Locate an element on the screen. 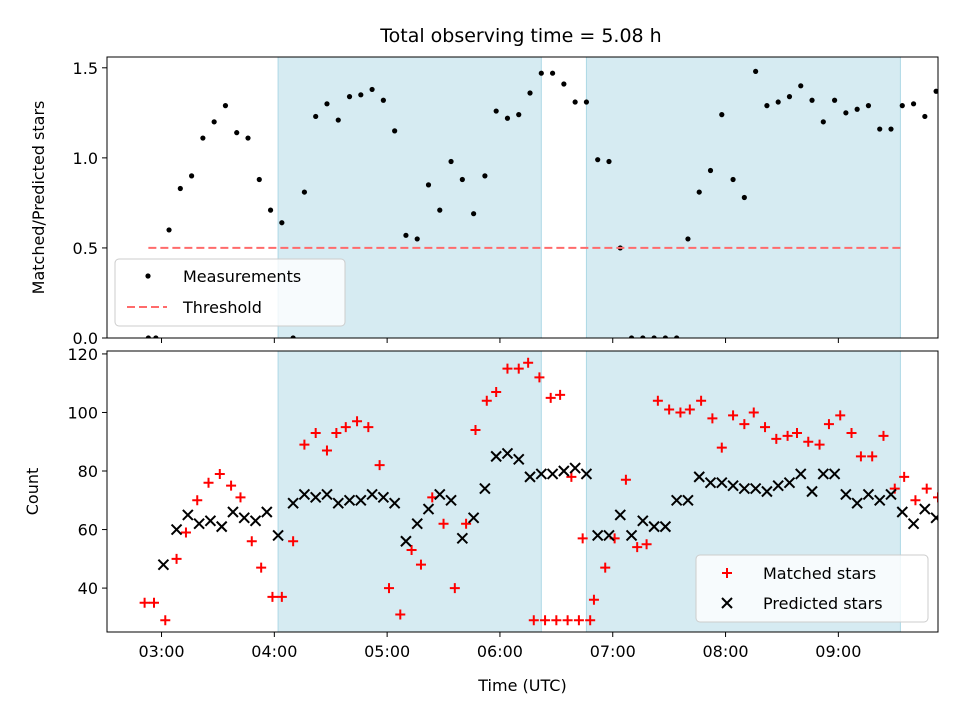  y-tick-label: 60 is located at coordinates (88, 530).